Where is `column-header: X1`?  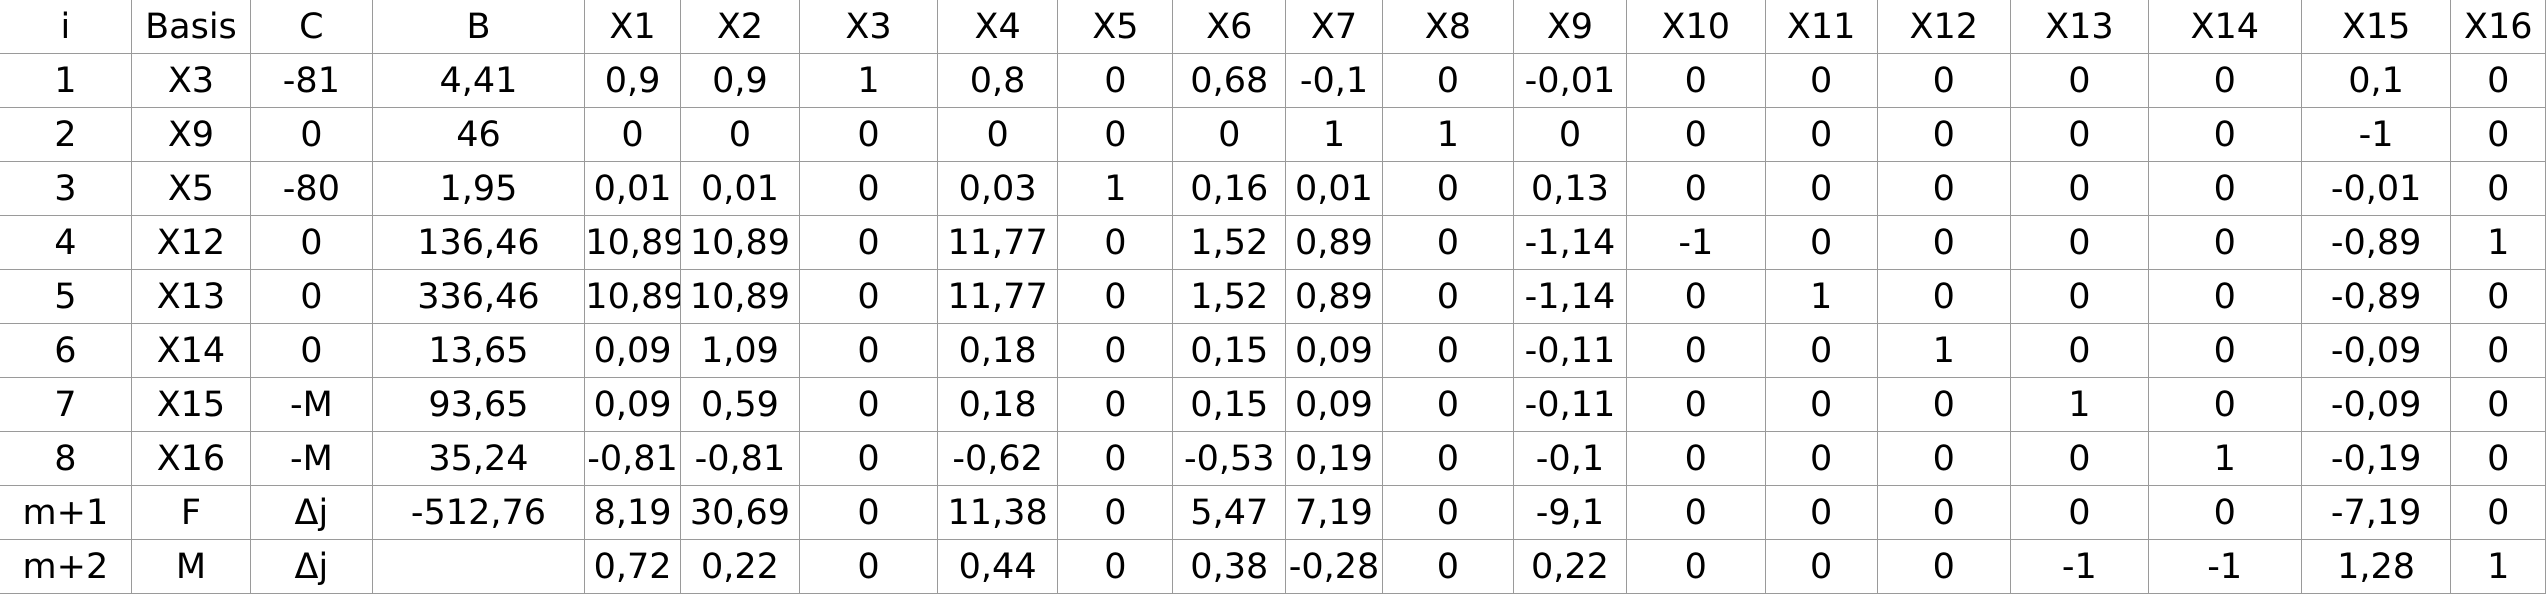 column-header: X1 is located at coordinates (632, 27).